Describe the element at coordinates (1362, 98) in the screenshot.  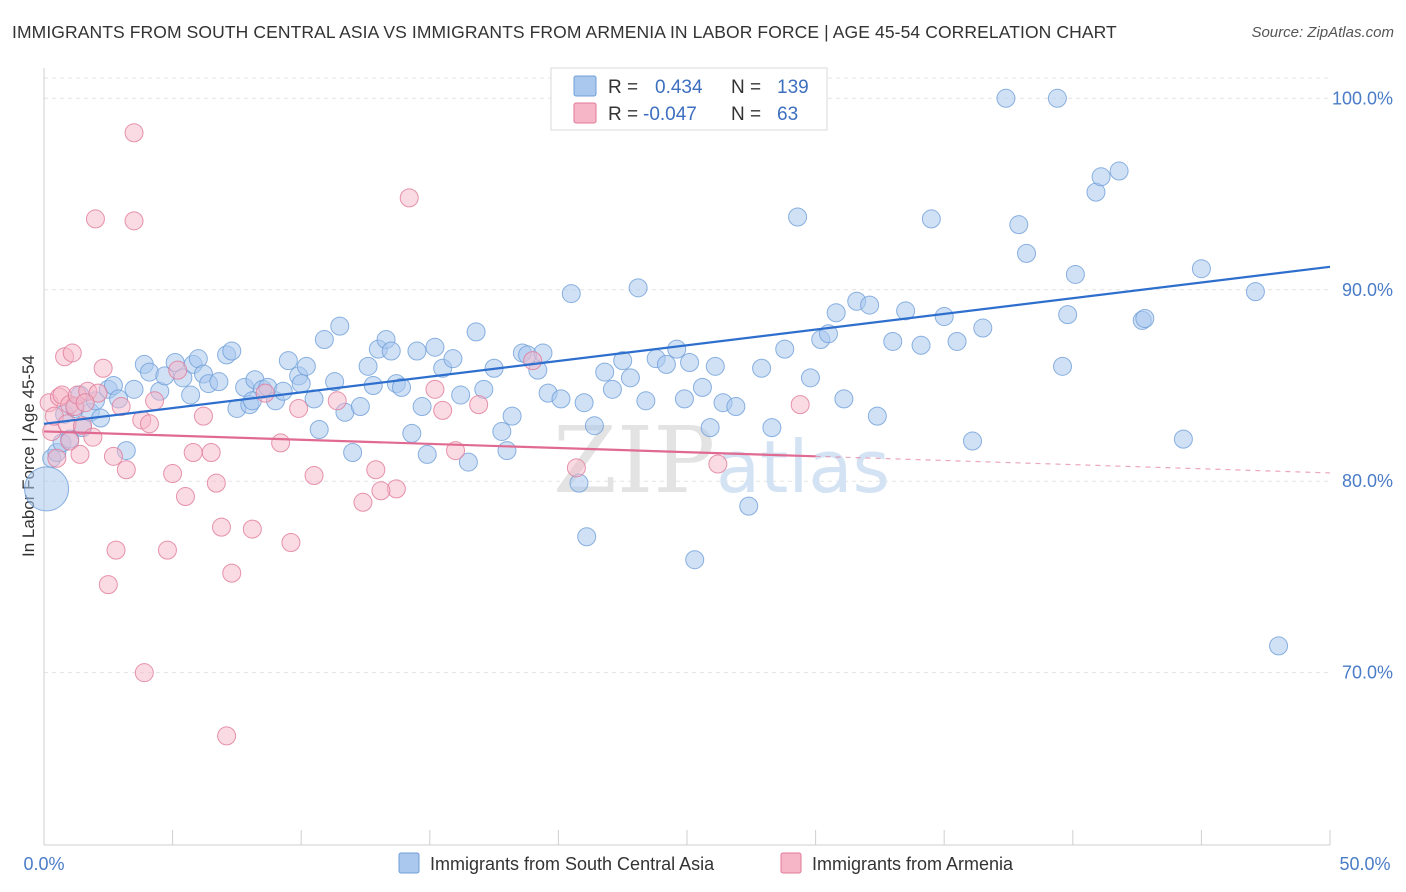
I see `y-tick-label: 100.0%` at that location.